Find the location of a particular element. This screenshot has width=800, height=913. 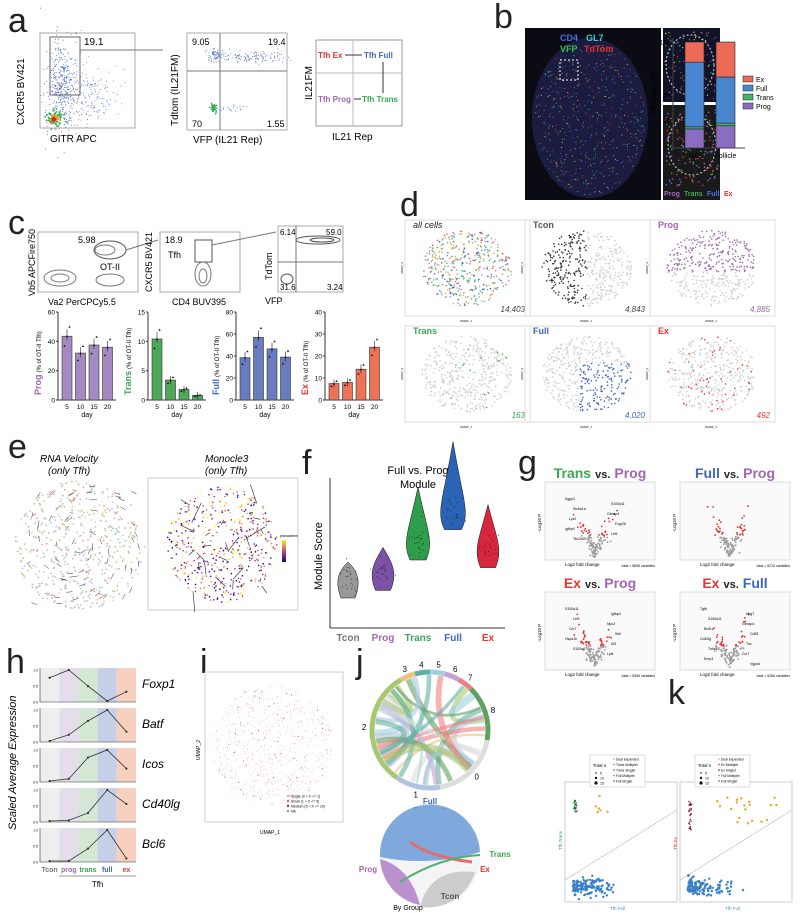

y-label-key: Full is located at coordinates (216, 387).